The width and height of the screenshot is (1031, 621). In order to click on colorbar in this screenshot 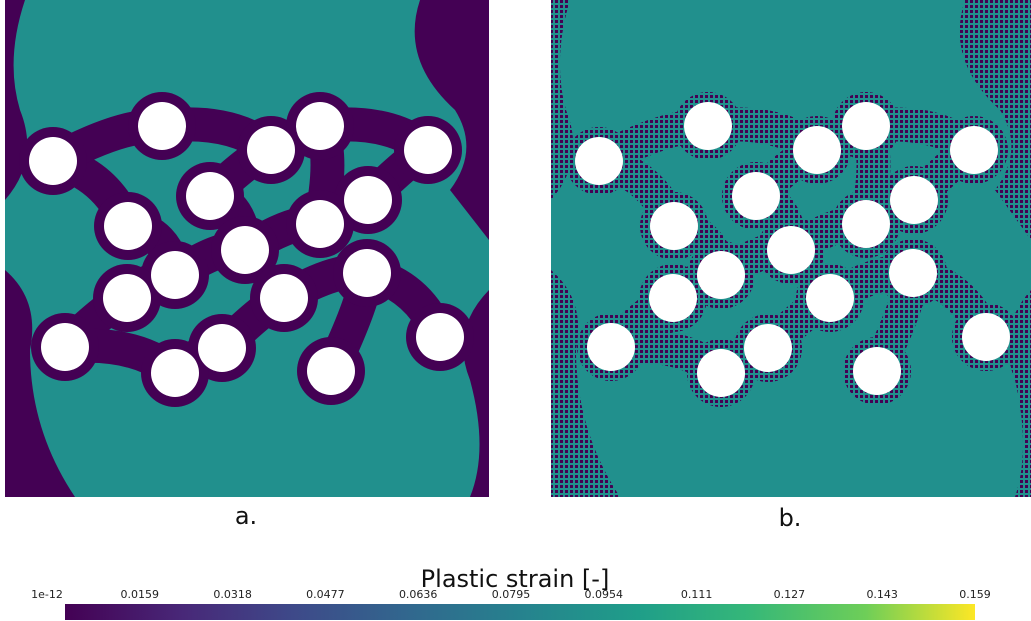, I will do `click(520, 612)`.